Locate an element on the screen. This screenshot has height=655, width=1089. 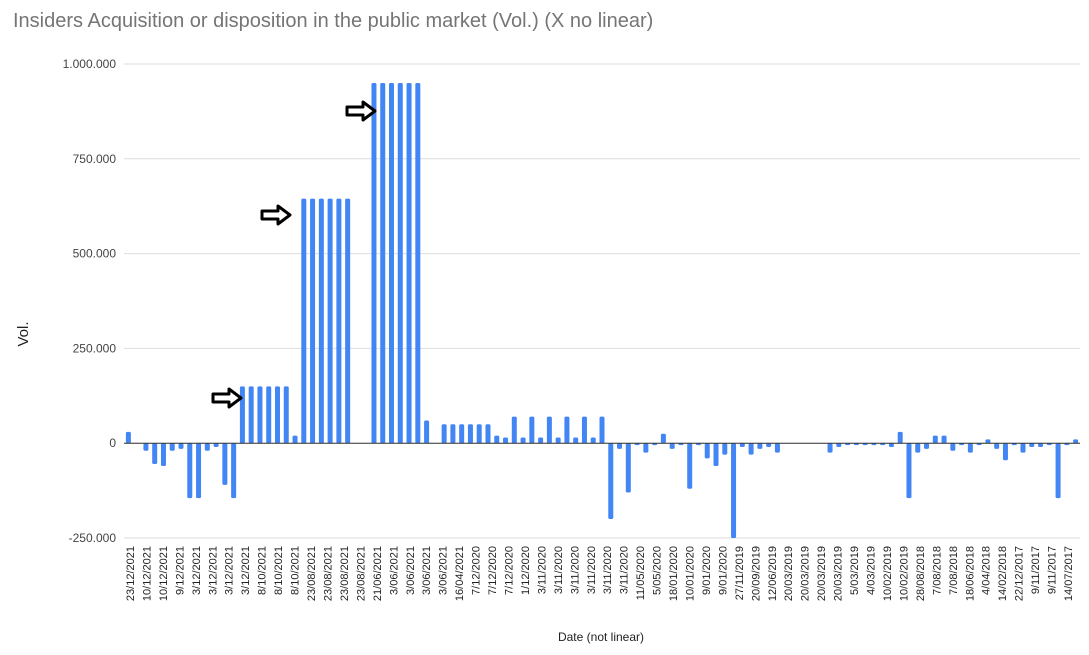
y-tick-label: 750.000 is located at coordinates (95, 159).